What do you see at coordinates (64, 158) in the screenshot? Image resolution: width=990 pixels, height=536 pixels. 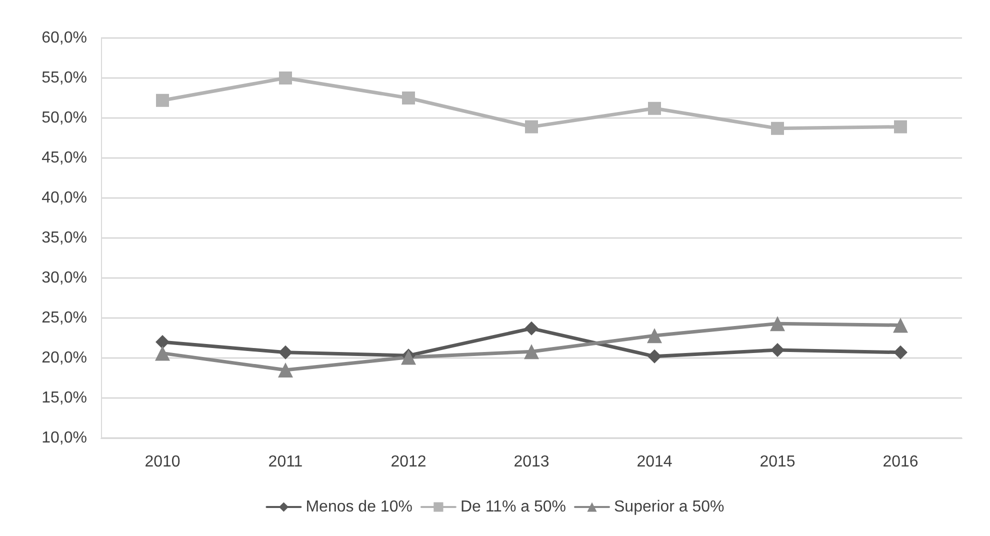 I see `y-tick-label: 45,0%` at bounding box center [64, 158].